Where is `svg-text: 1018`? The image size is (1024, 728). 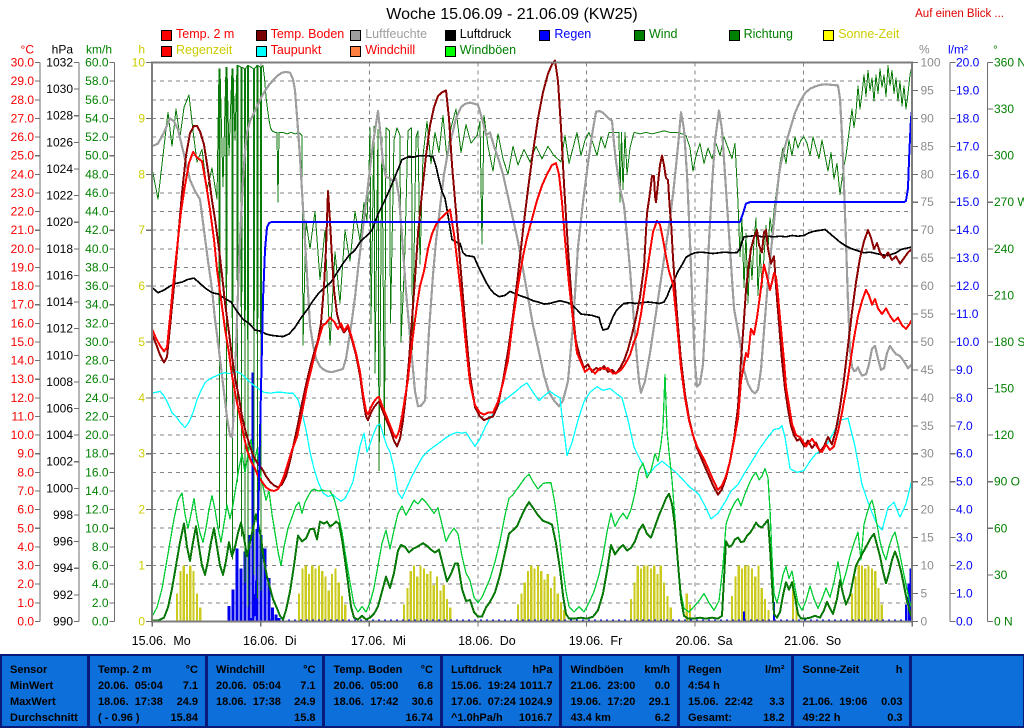 svg-text: 1018 is located at coordinates (59, 249).